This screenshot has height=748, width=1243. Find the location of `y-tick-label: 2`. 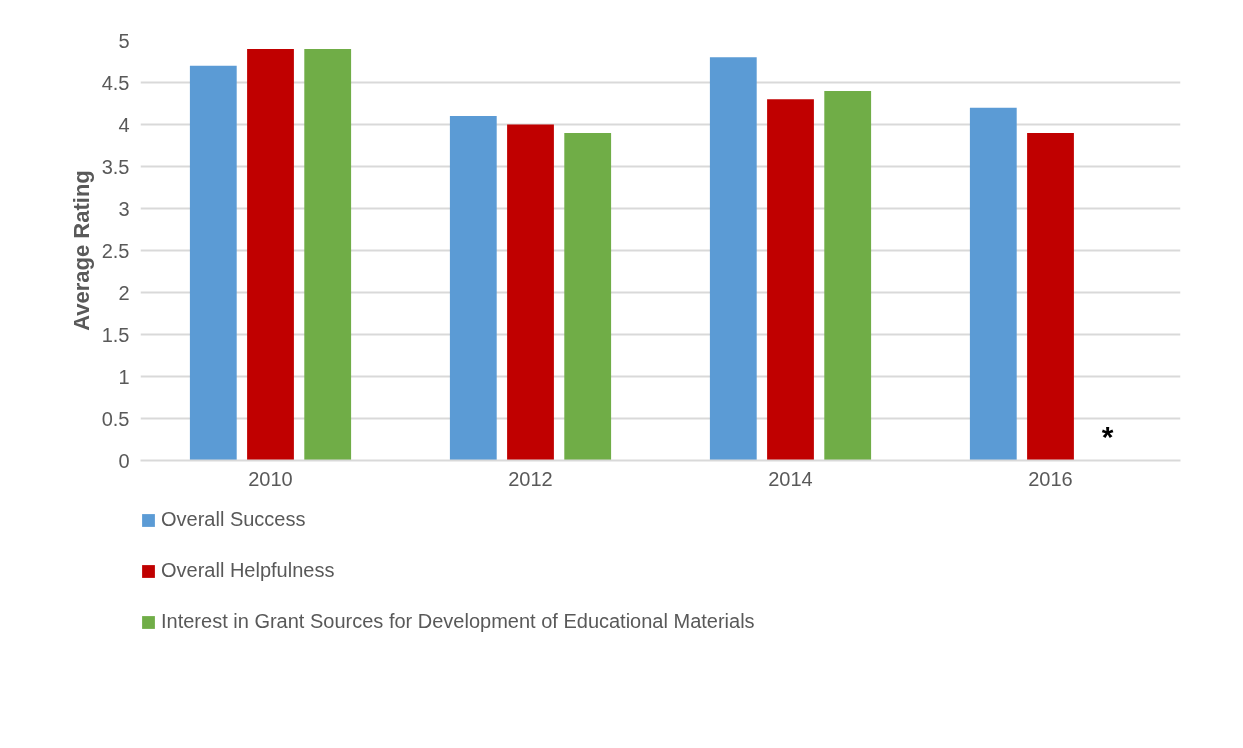

y-tick-label: 2 is located at coordinates (124, 292).